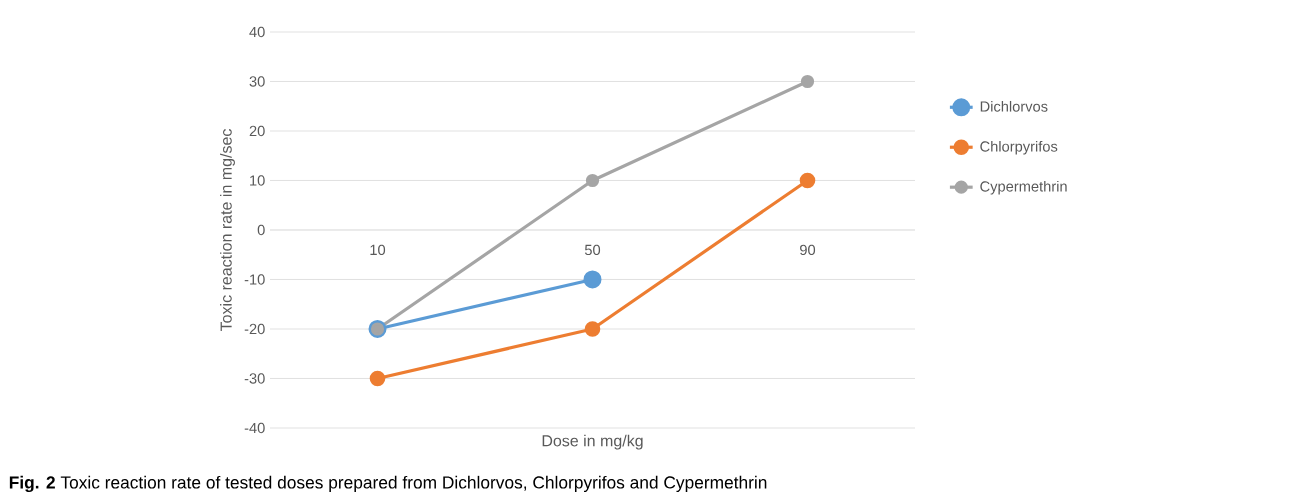 The image size is (1292, 502). What do you see at coordinates (592, 442) in the screenshot?
I see `x-axis-title: Dose in mg/kg` at bounding box center [592, 442].